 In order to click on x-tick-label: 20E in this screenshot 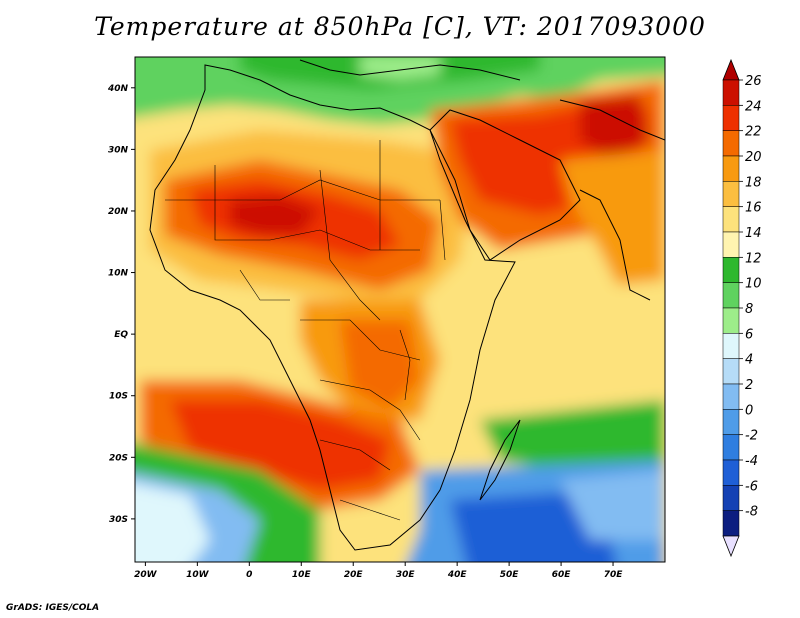, I will do `click(354, 575)`.